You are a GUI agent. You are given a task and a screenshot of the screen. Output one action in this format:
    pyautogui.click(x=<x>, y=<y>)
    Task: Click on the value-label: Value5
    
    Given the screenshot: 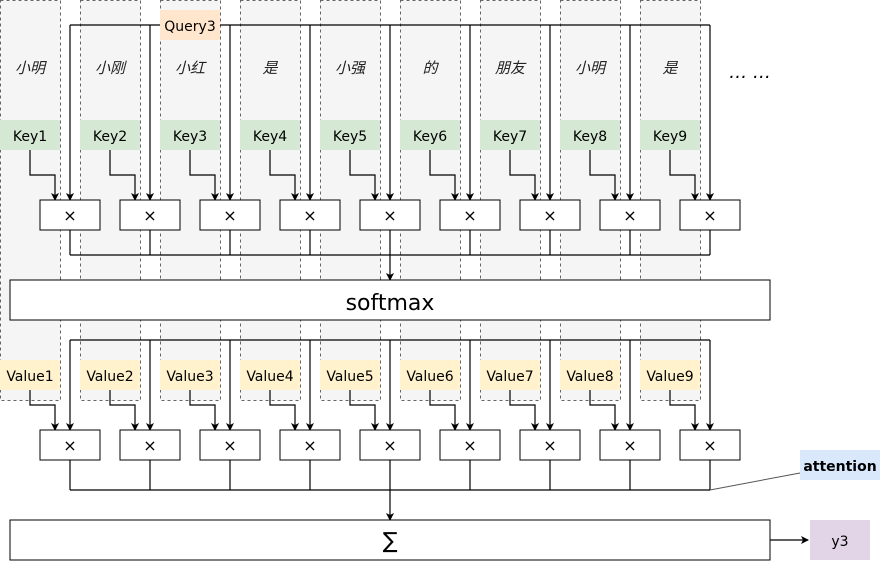 What is the action you would take?
    pyautogui.click(x=349, y=377)
    